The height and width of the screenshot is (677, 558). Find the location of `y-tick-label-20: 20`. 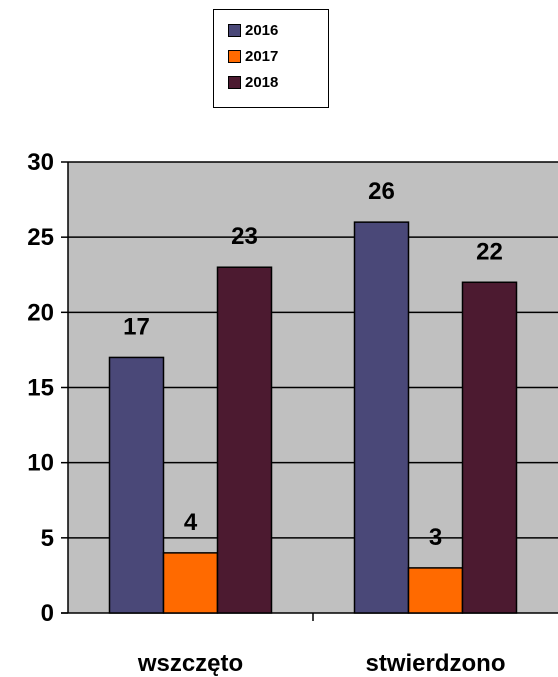

y-tick-label-20: 20 is located at coordinates (40, 312).